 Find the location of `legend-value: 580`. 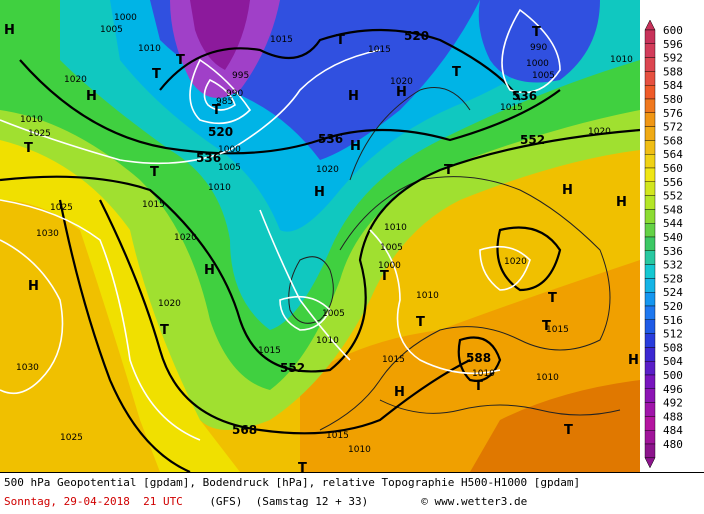

legend-value: 580 is located at coordinates (673, 99).